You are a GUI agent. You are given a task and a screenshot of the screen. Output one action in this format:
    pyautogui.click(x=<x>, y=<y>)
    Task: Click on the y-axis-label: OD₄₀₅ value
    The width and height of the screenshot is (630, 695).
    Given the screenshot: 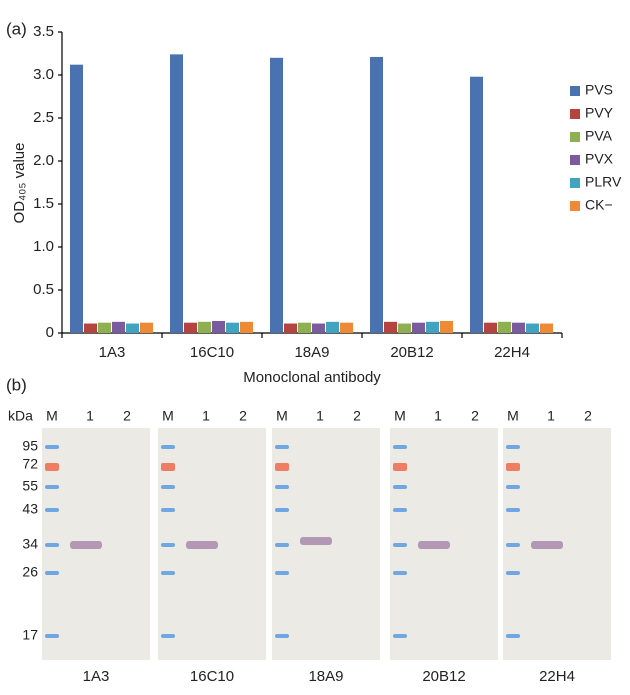 What is the action you would take?
    pyautogui.click(x=19, y=183)
    